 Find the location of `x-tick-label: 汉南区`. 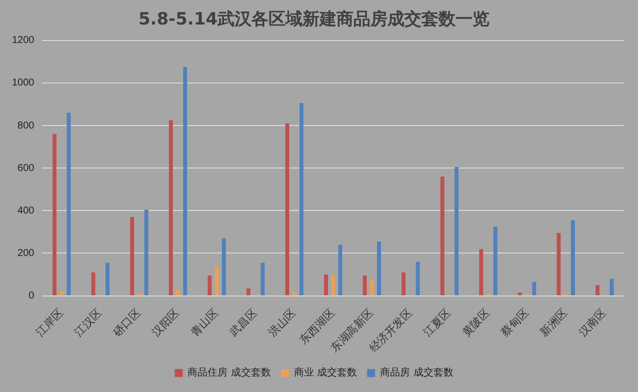

x-tick-label: 汉南区 is located at coordinates (592, 322).